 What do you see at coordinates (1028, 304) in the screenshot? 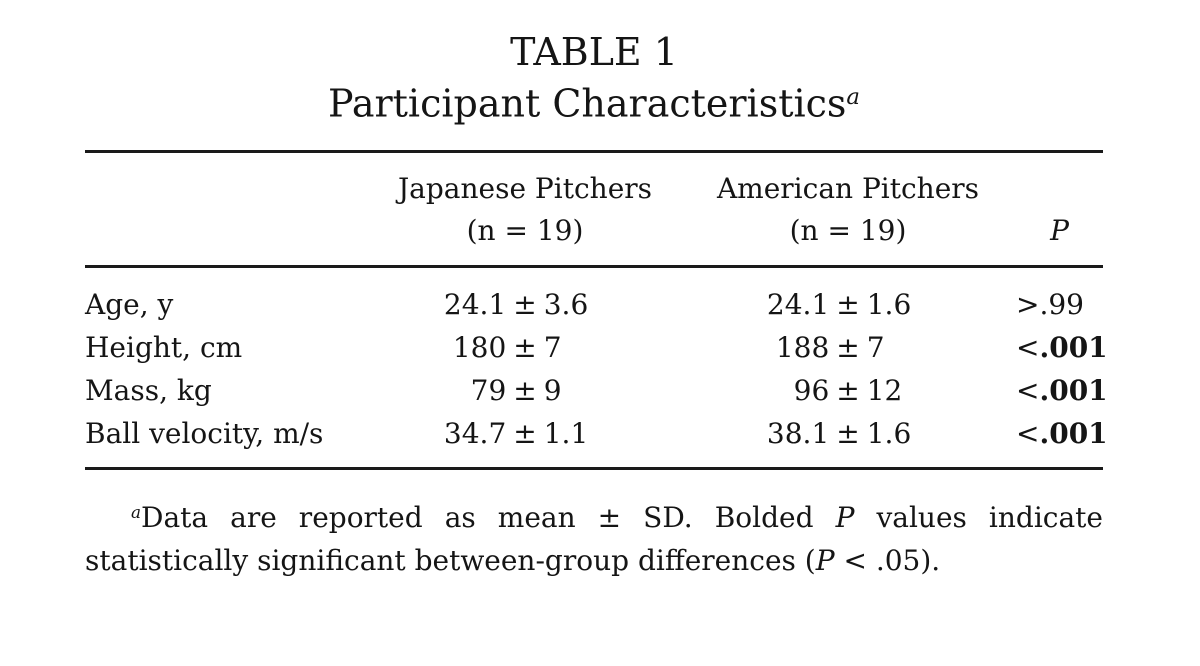
I see `p-comparison-sign: >` at bounding box center [1028, 304].